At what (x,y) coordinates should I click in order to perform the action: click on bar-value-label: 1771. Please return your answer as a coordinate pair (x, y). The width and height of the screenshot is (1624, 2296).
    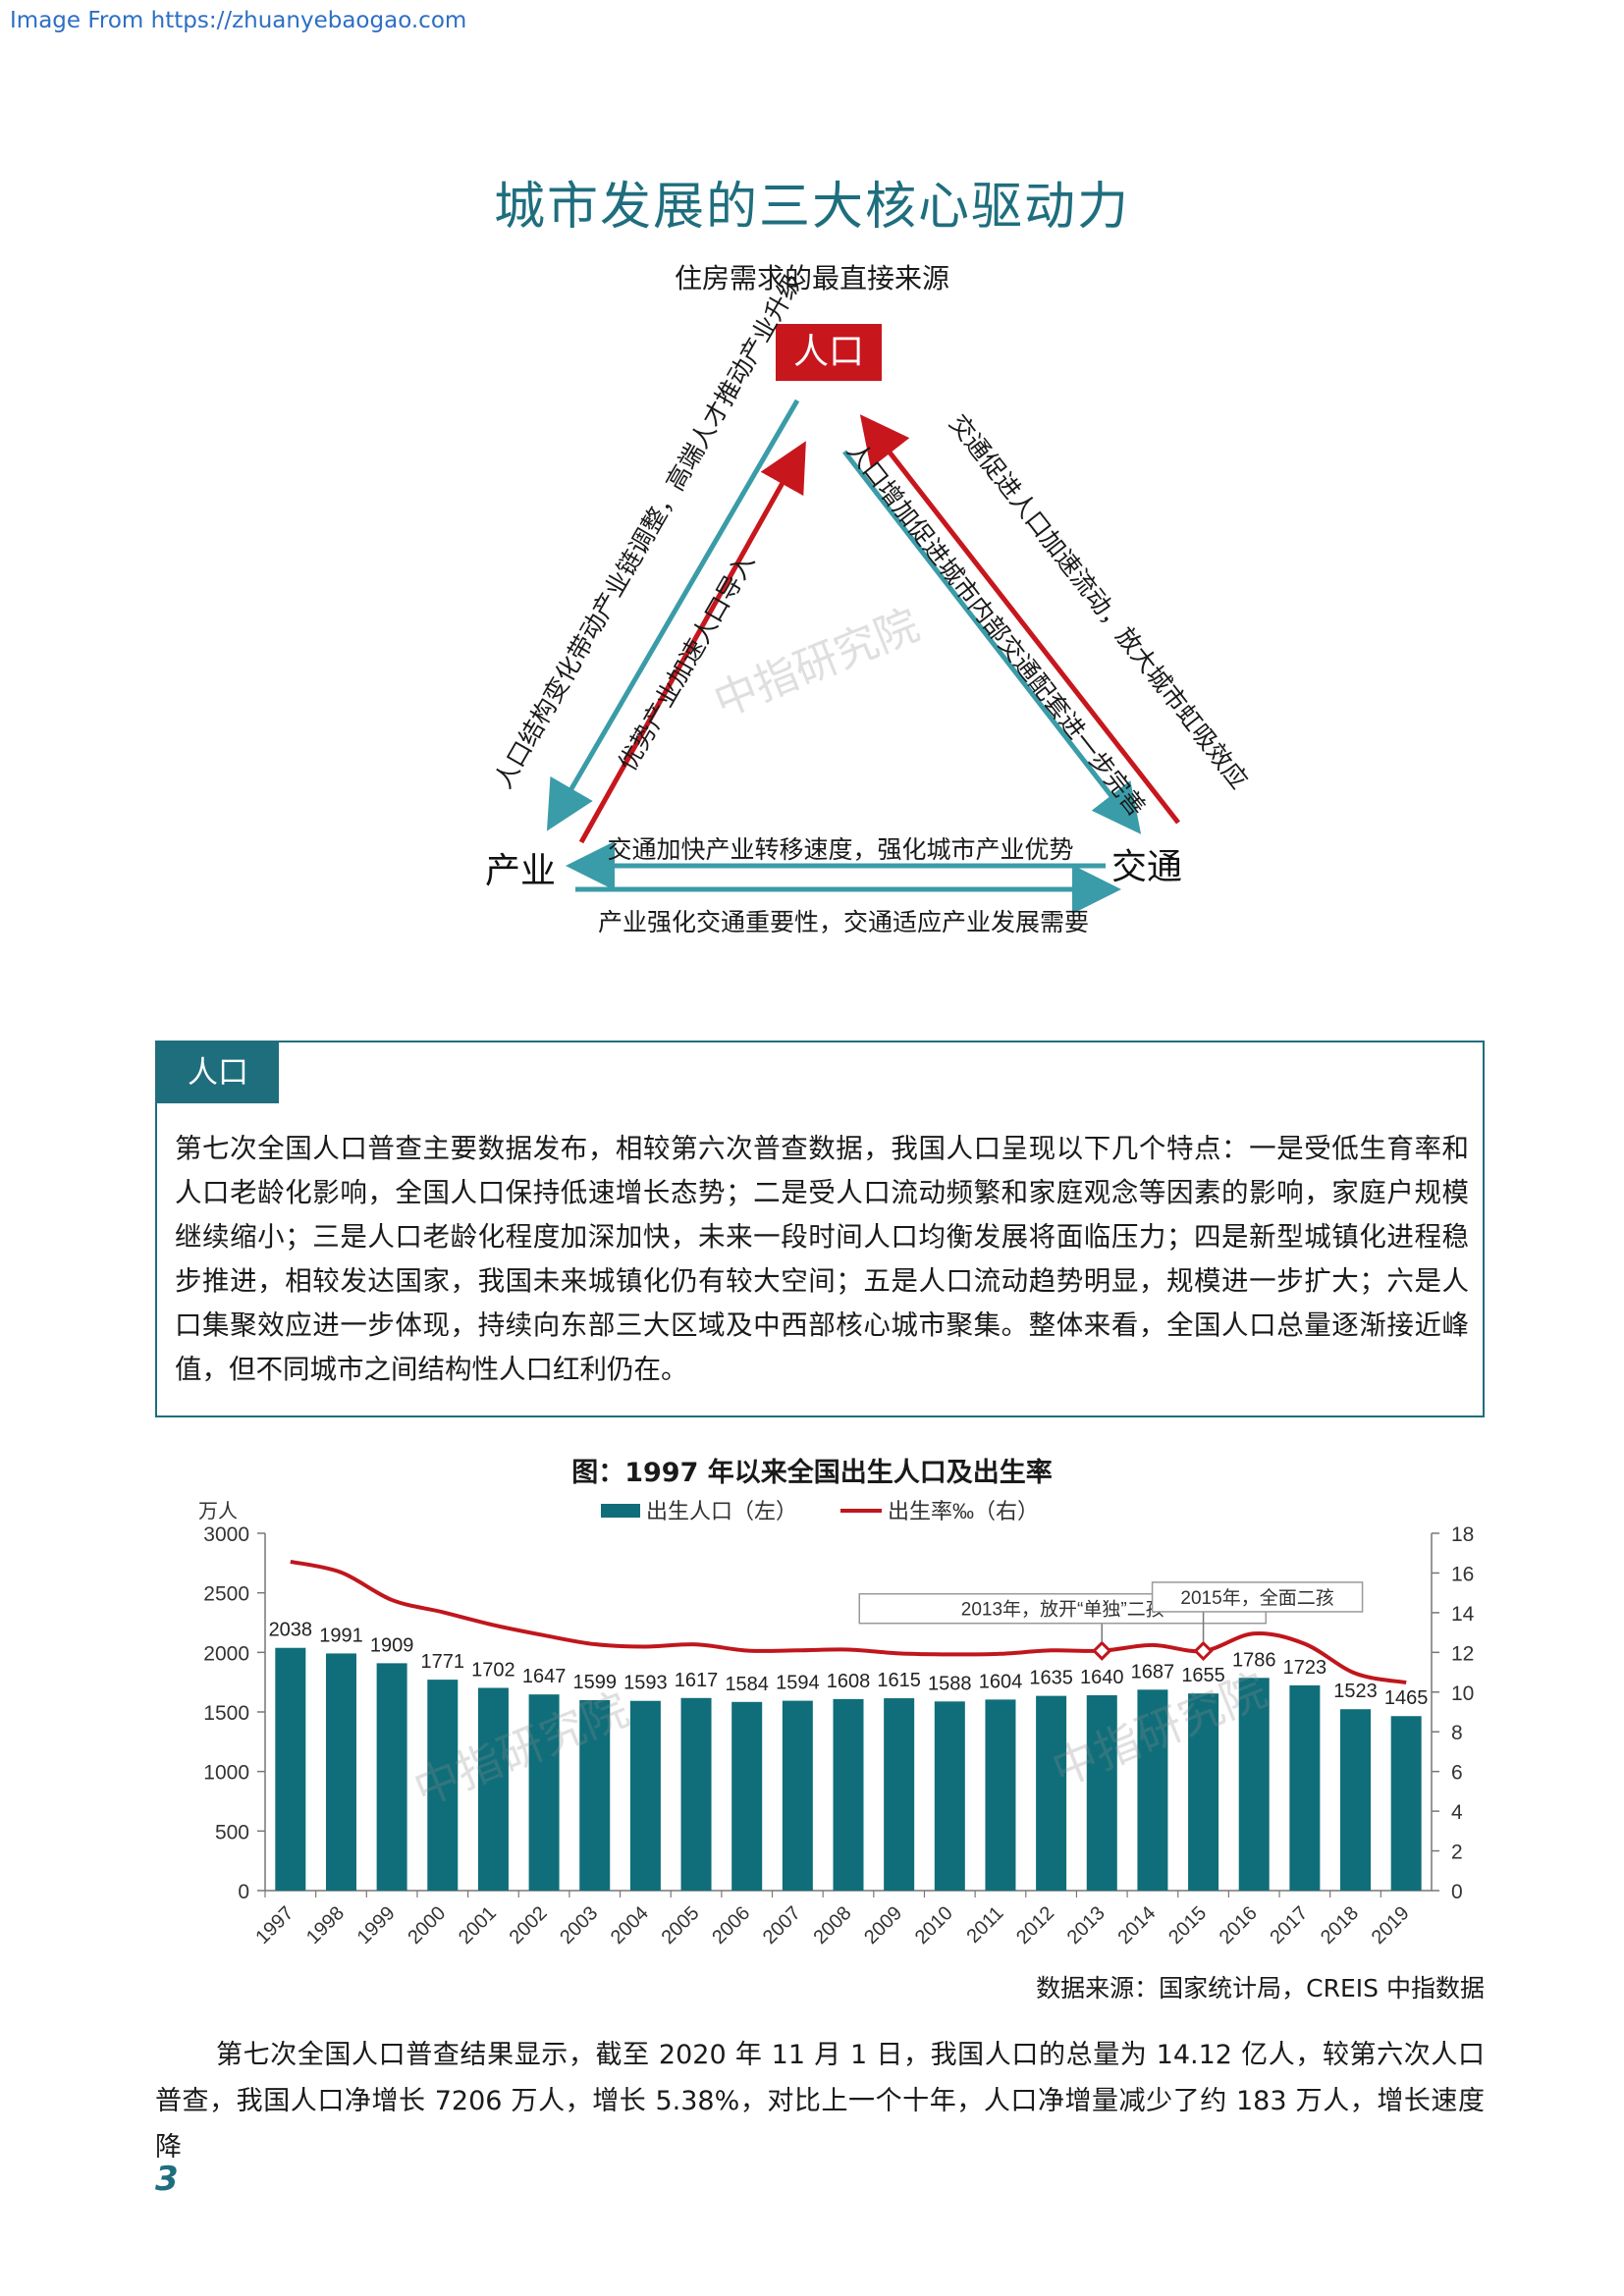
    Looking at the image, I should click on (443, 1662).